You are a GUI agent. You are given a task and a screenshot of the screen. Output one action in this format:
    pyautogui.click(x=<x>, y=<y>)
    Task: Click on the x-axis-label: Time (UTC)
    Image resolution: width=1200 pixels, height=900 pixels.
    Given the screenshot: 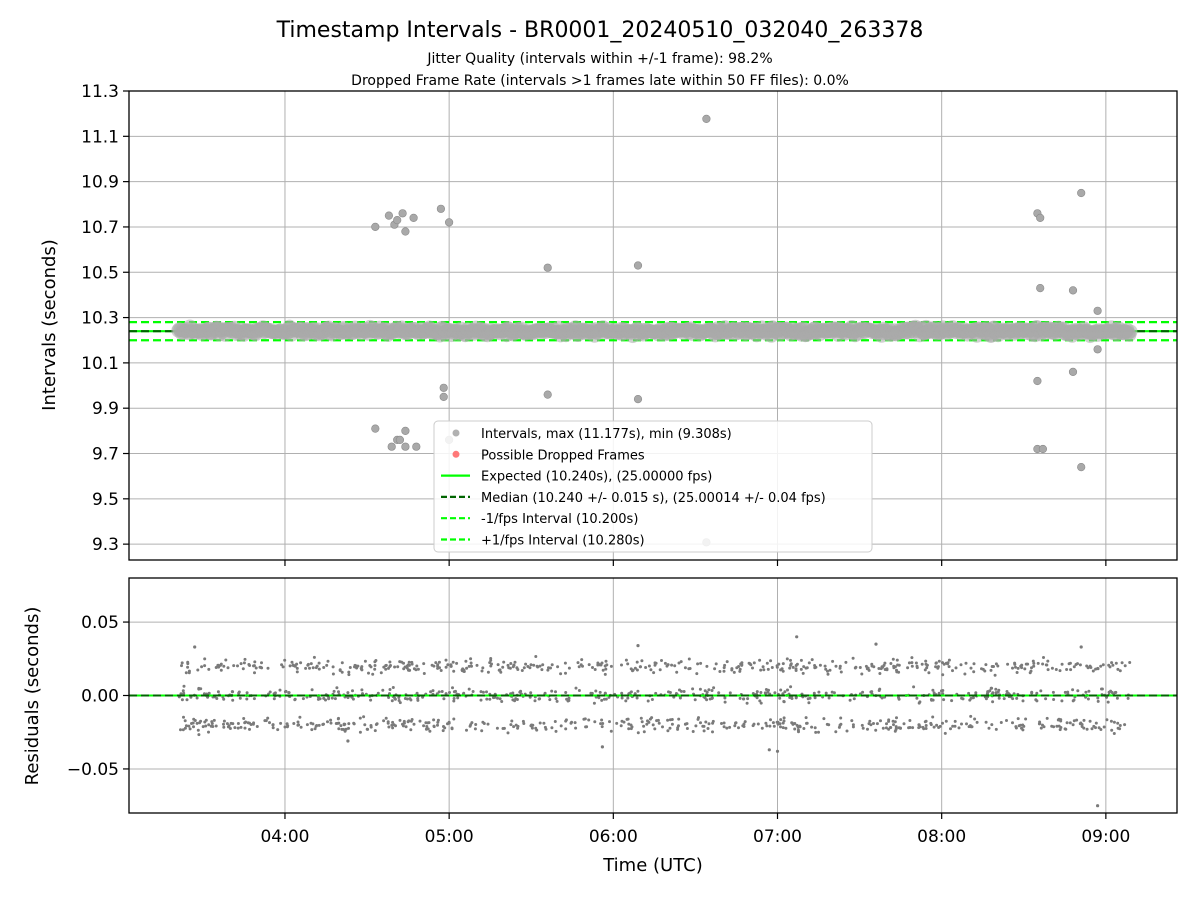 What is the action you would take?
    pyautogui.click(x=652, y=865)
    